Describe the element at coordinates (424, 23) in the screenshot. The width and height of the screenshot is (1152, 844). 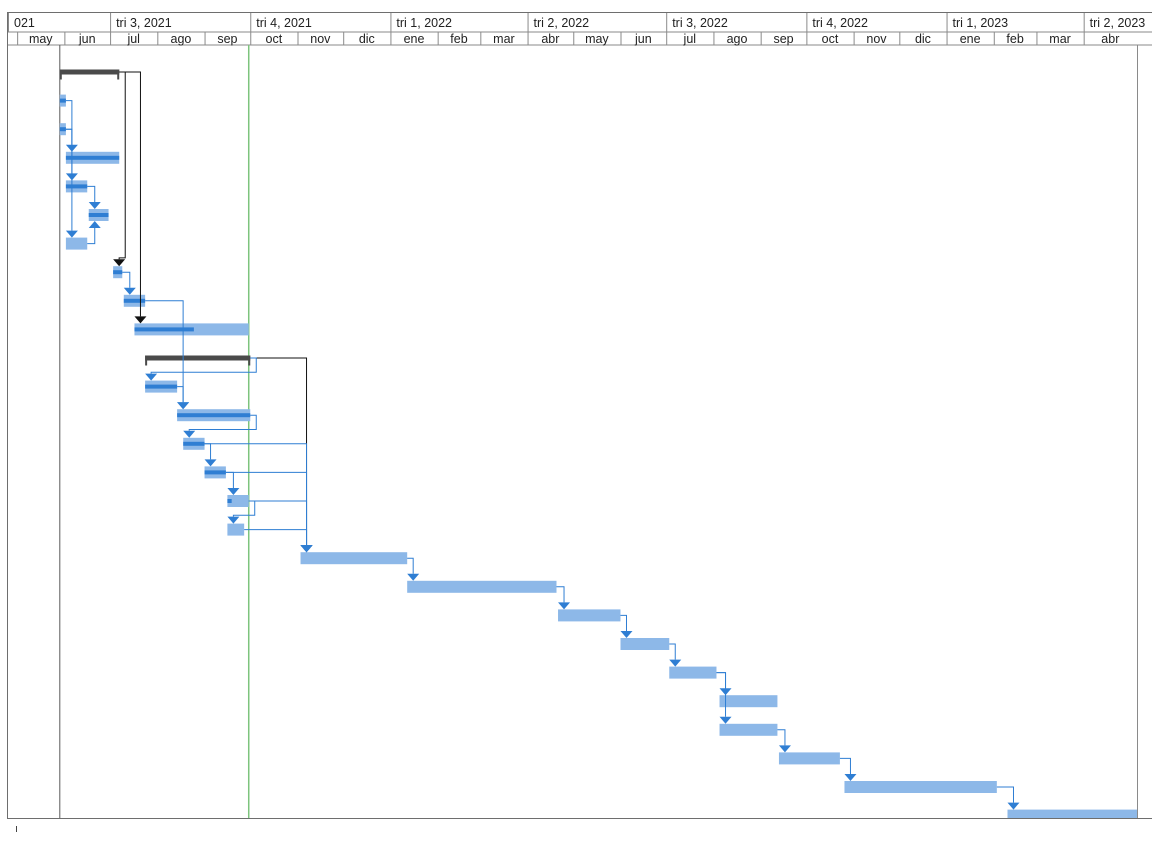
I see `quarter-label: tri 1, 2022` at that location.